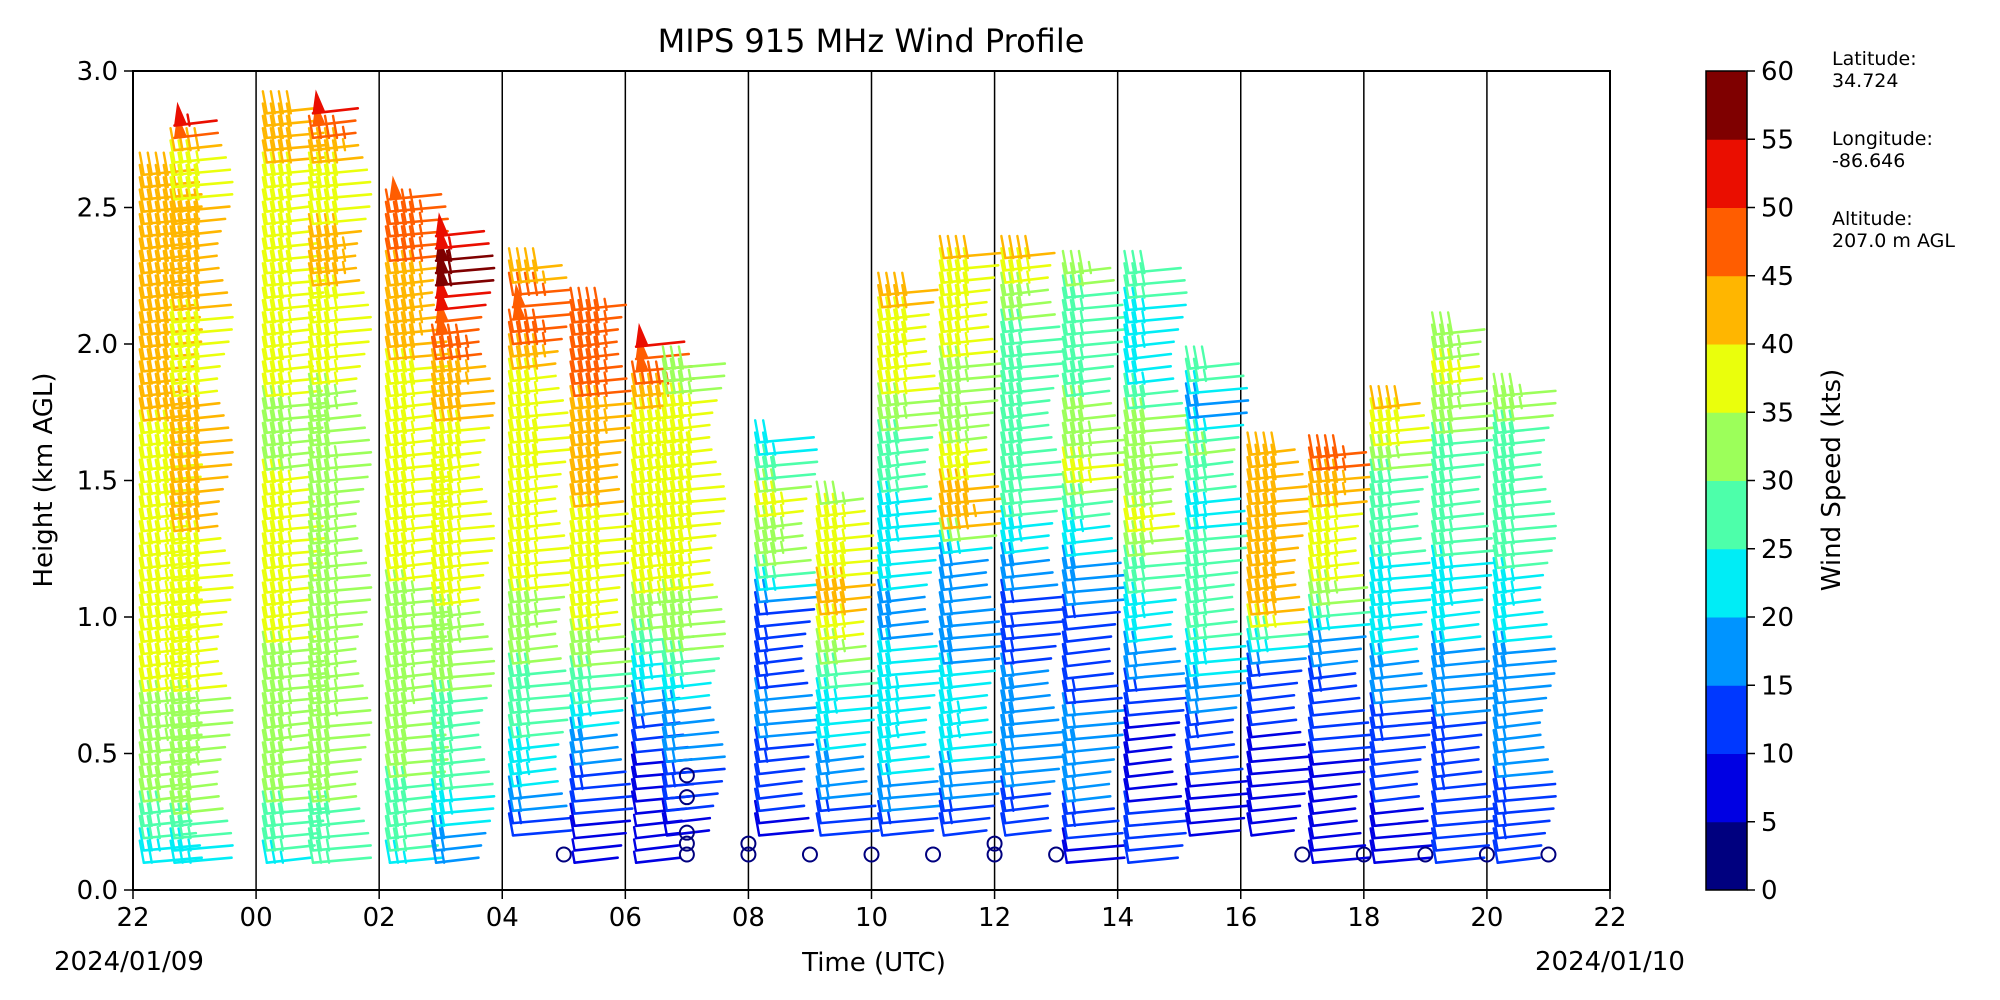 This screenshot has width=2000, height=1000. Describe the element at coordinates (873, 963) in the screenshot. I see `x-axis-label: Time (UTC)` at that location.